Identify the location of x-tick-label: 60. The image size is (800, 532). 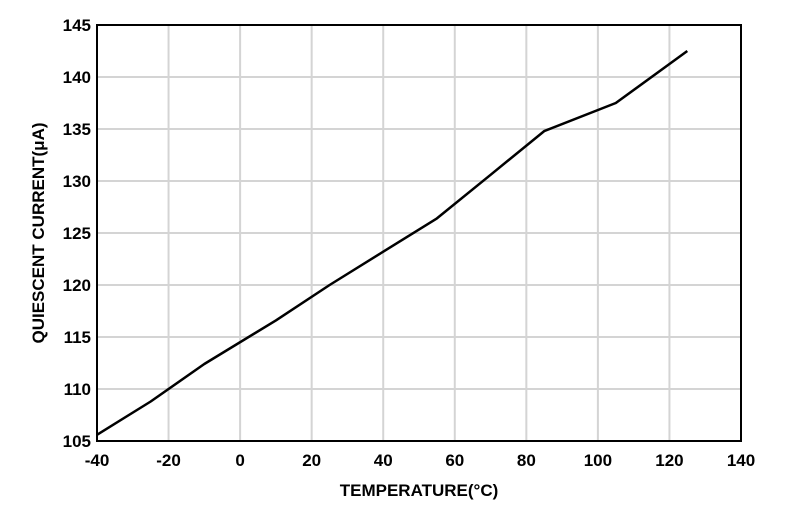
(454, 460).